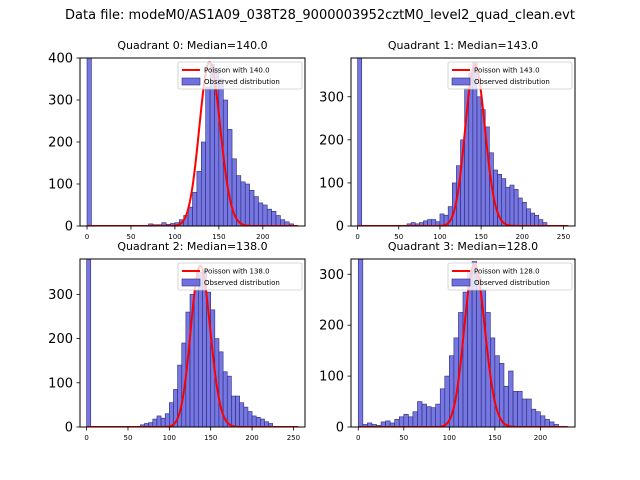  I want to click on legend: Poisson with 138.0 Observed distribution, so click(240, 276).